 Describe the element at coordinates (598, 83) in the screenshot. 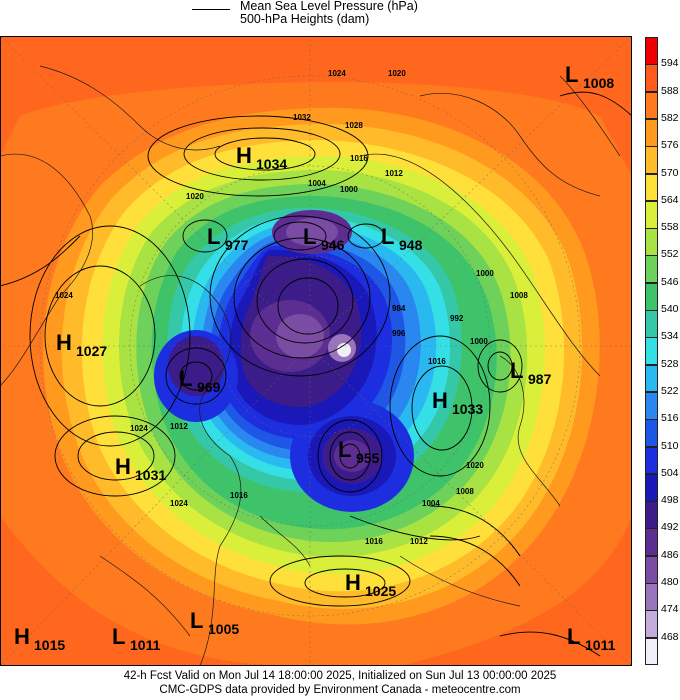

I see `svg-text: 1008` at that location.